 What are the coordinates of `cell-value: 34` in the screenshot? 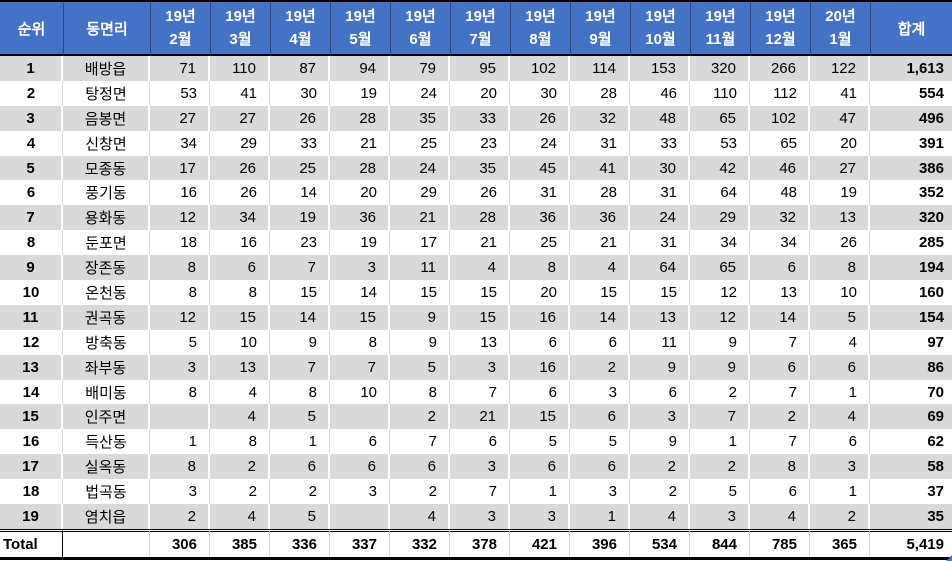 It's located at (720, 243).